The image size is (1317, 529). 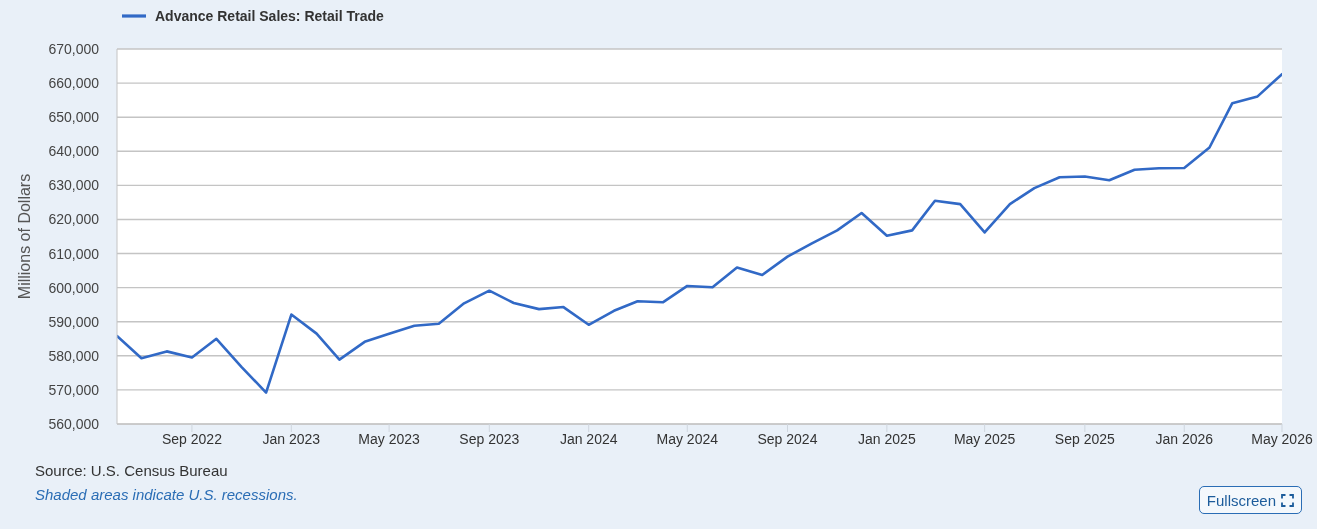 I want to click on x-tick-label: May 2023, so click(x=389, y=438).